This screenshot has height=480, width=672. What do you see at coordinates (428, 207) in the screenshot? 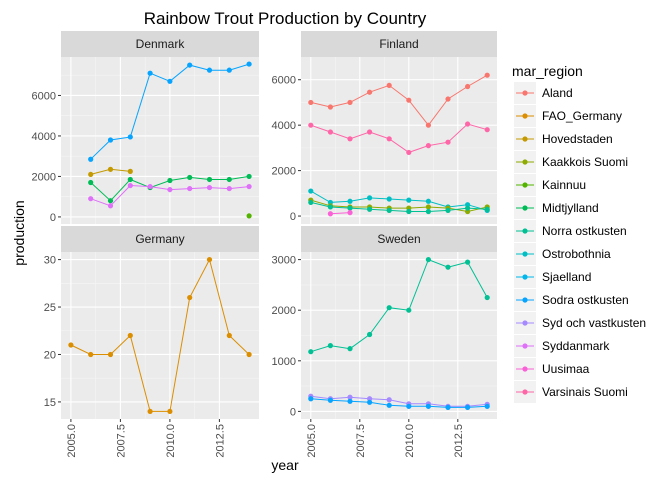
I see `data-point-kaakkois-suomi` at bounding box center [428, 207].